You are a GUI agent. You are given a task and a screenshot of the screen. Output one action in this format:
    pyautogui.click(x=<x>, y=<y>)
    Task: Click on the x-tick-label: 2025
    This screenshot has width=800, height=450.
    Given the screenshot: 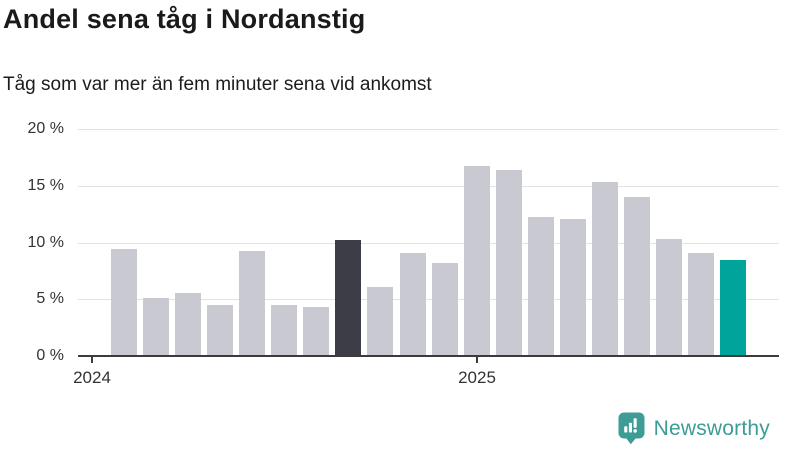 What is the action you would take?
    pyautogui.click(x=477, y=377)
    